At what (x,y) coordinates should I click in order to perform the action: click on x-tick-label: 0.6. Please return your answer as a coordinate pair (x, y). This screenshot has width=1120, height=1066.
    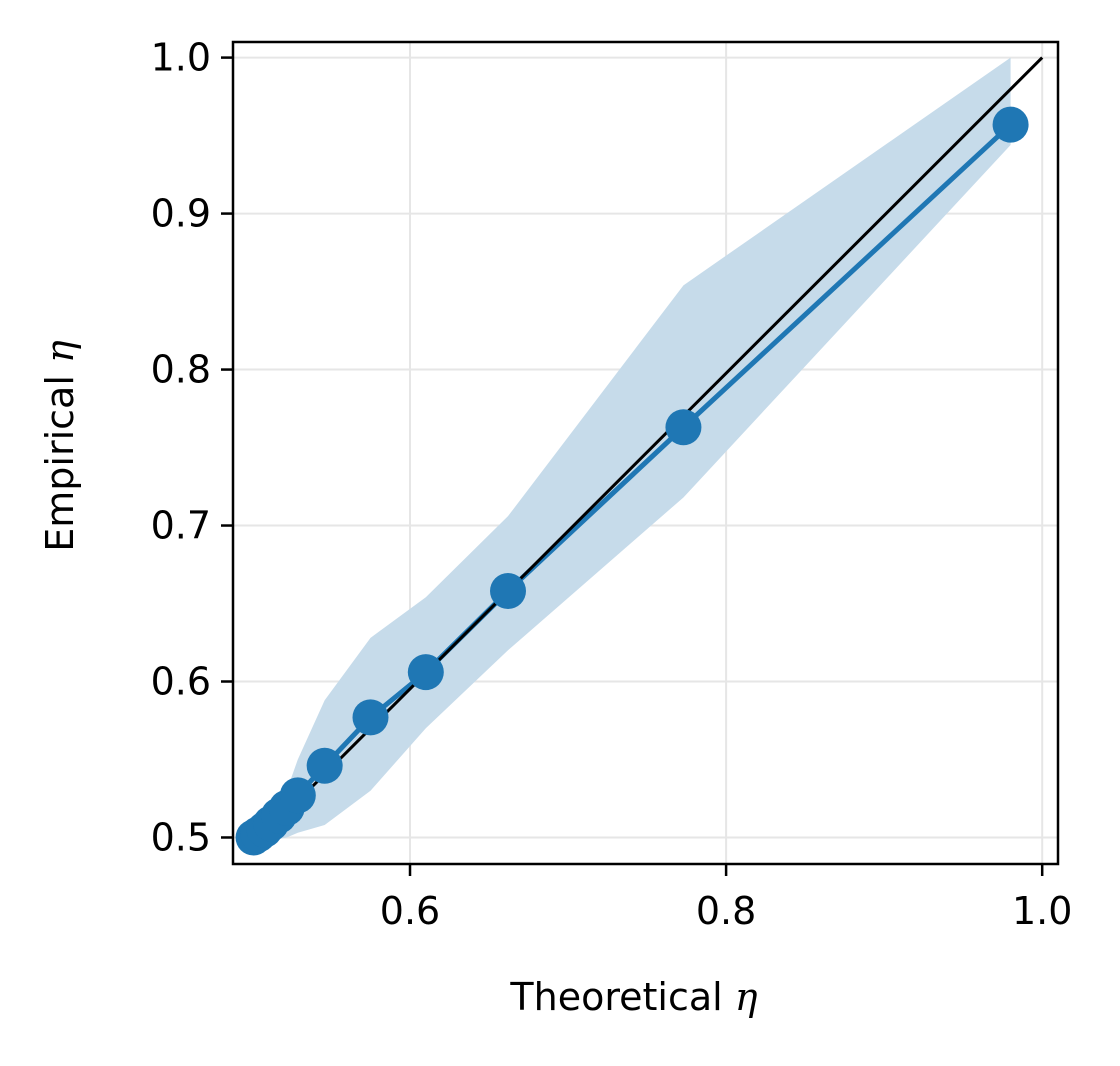
    Looking at the image, I should click on (410, 911).